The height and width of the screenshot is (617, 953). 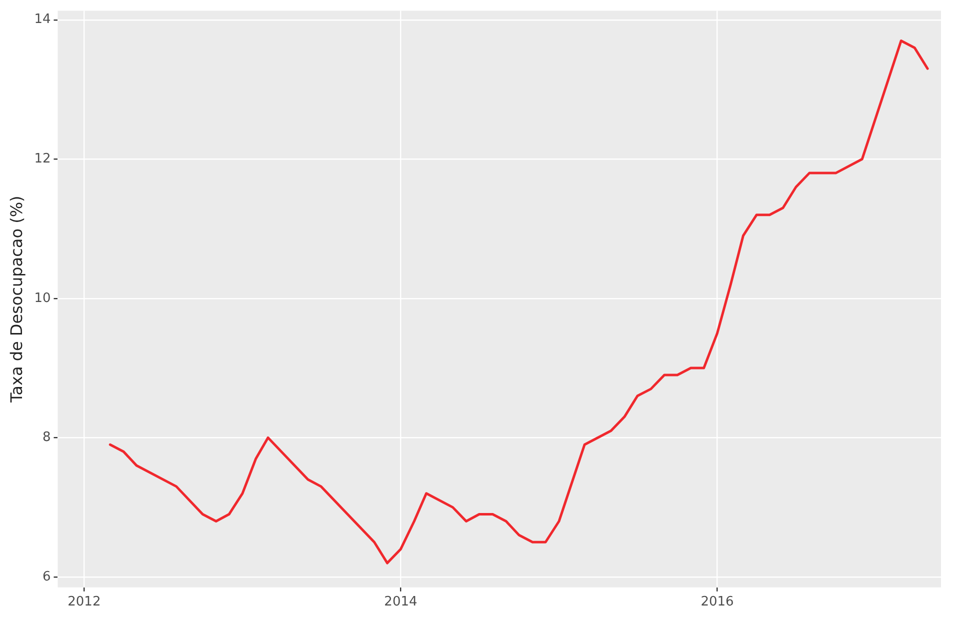 I want to click on x-tick-label: 2016, so click(x=717, y=602).